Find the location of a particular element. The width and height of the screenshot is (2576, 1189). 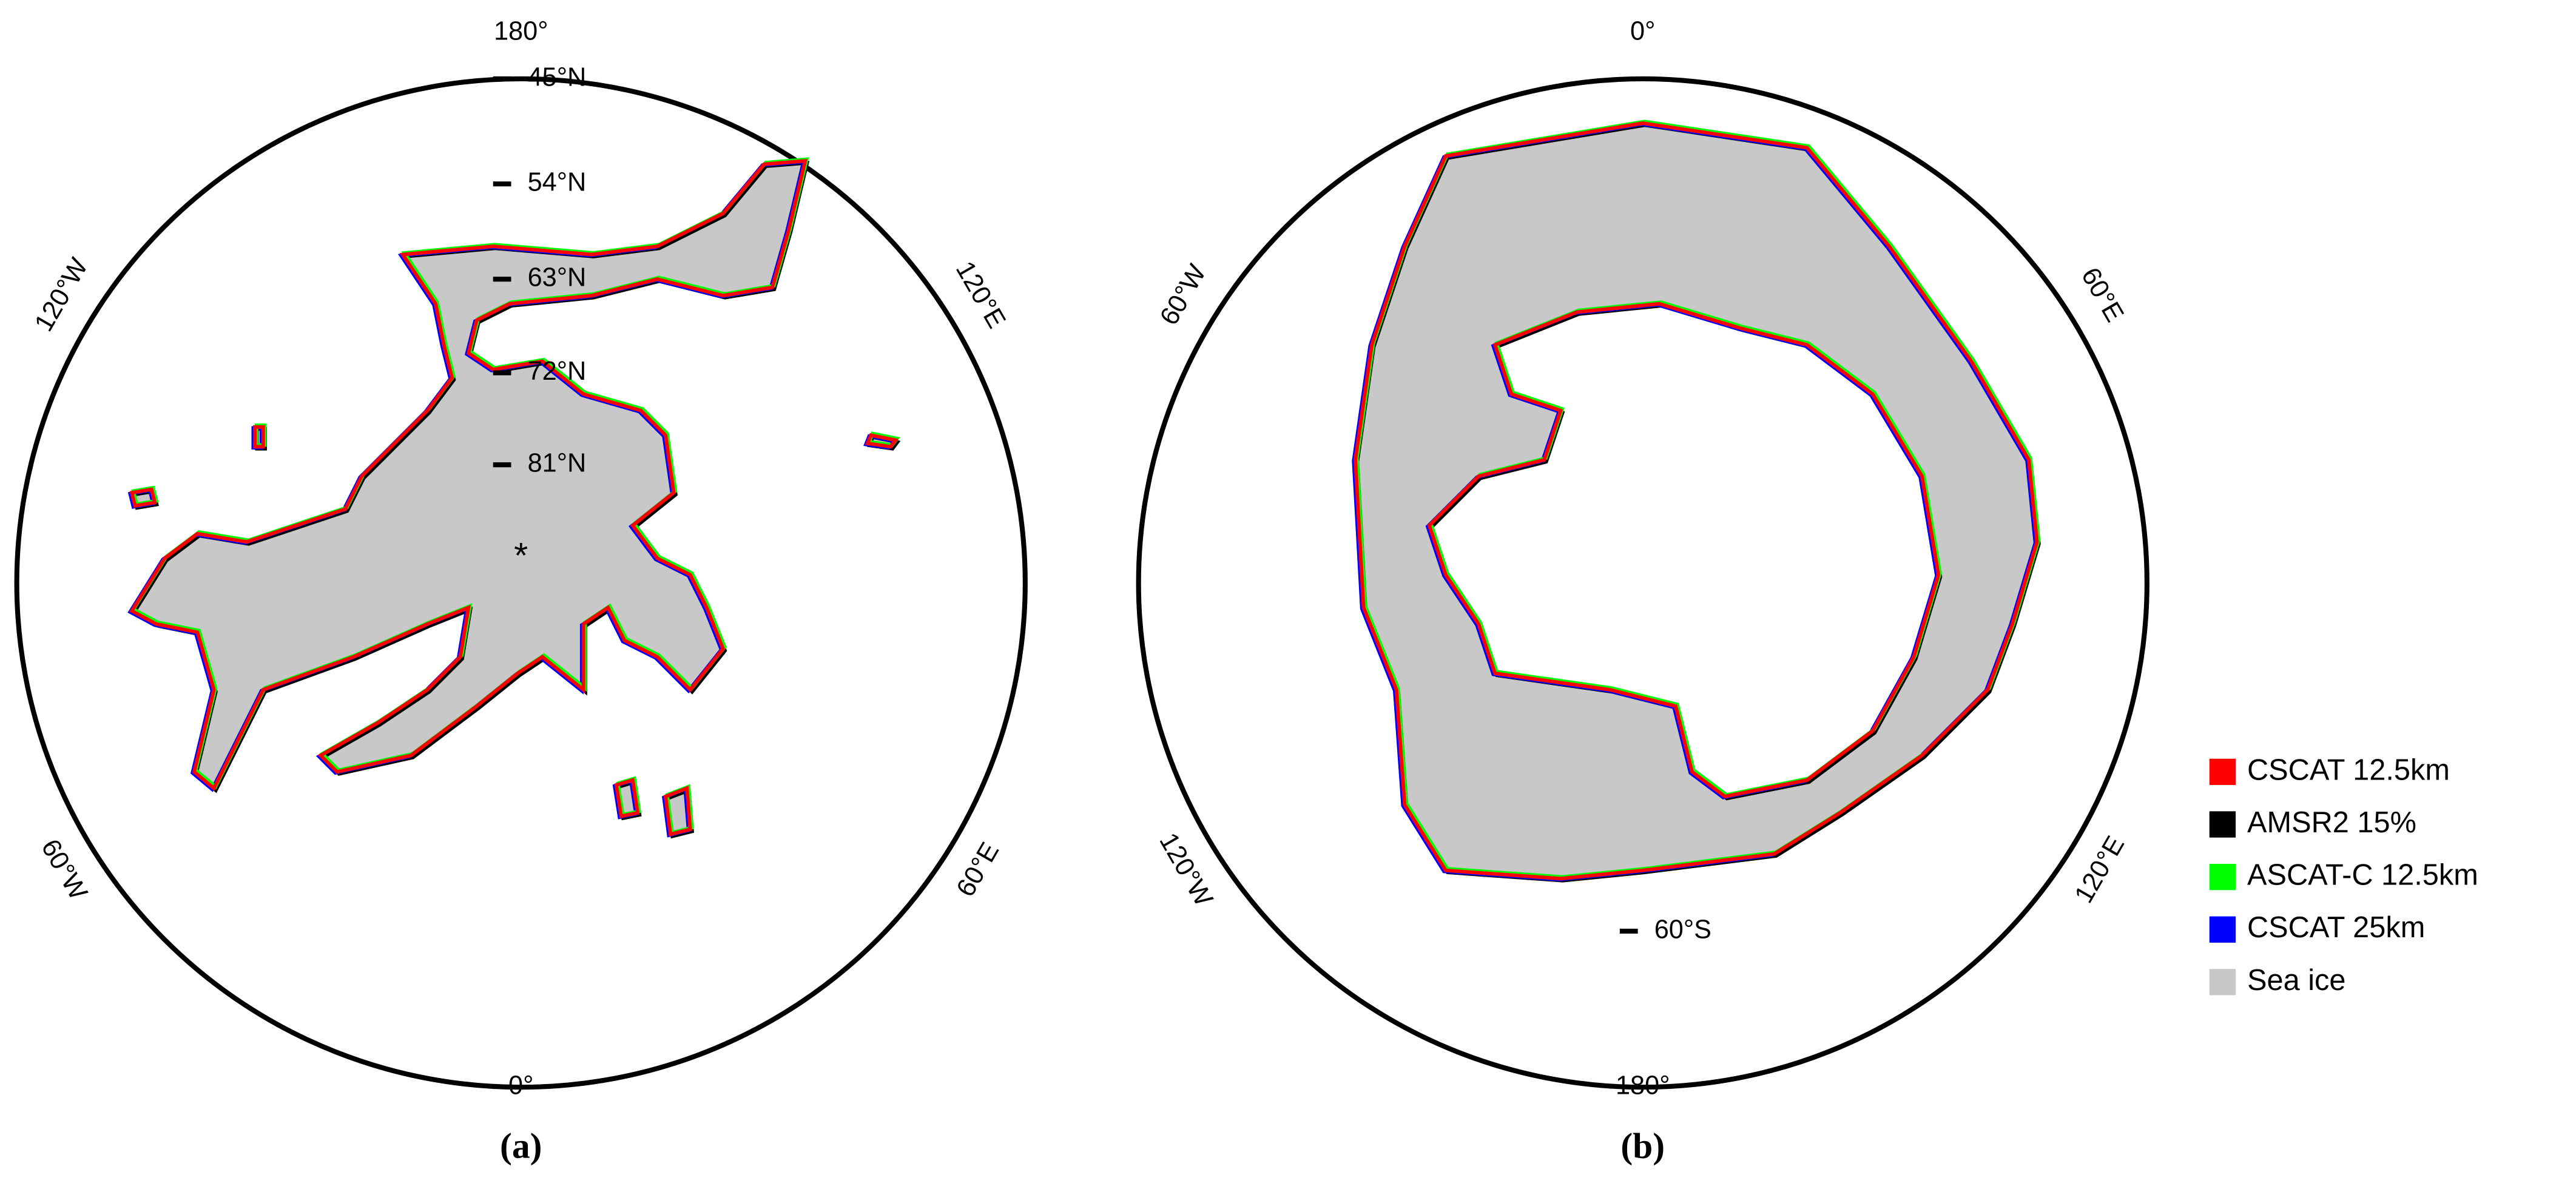

legend-label: AMSR2 15% is located at coordinates (2331, 822).